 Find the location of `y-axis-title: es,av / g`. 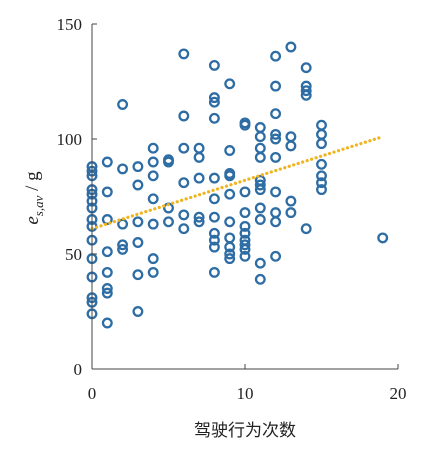

y-axis-title: es,av / g is located at coordinates (34, 198).